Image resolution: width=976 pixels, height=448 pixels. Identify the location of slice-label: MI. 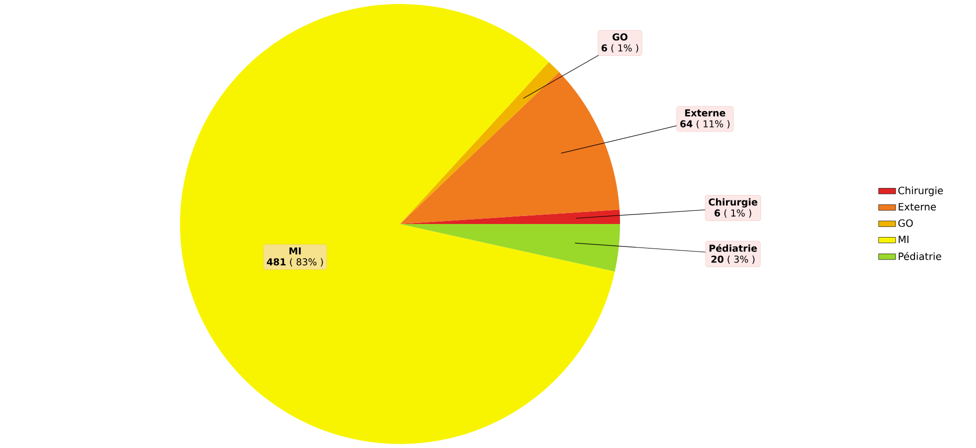
(295, 250).